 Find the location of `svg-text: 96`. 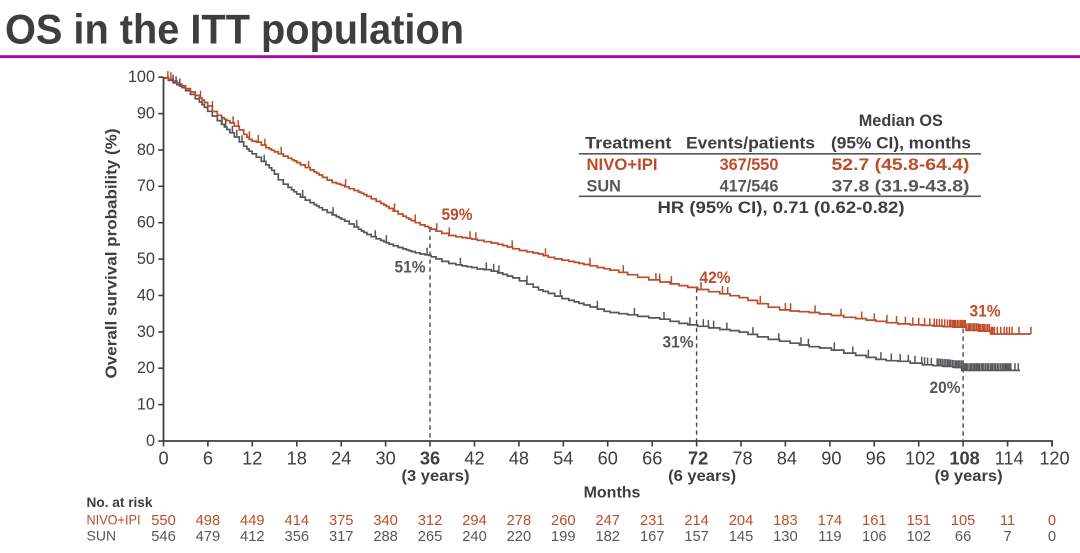

svg-text: 96 is located at coordinates (876, 458).